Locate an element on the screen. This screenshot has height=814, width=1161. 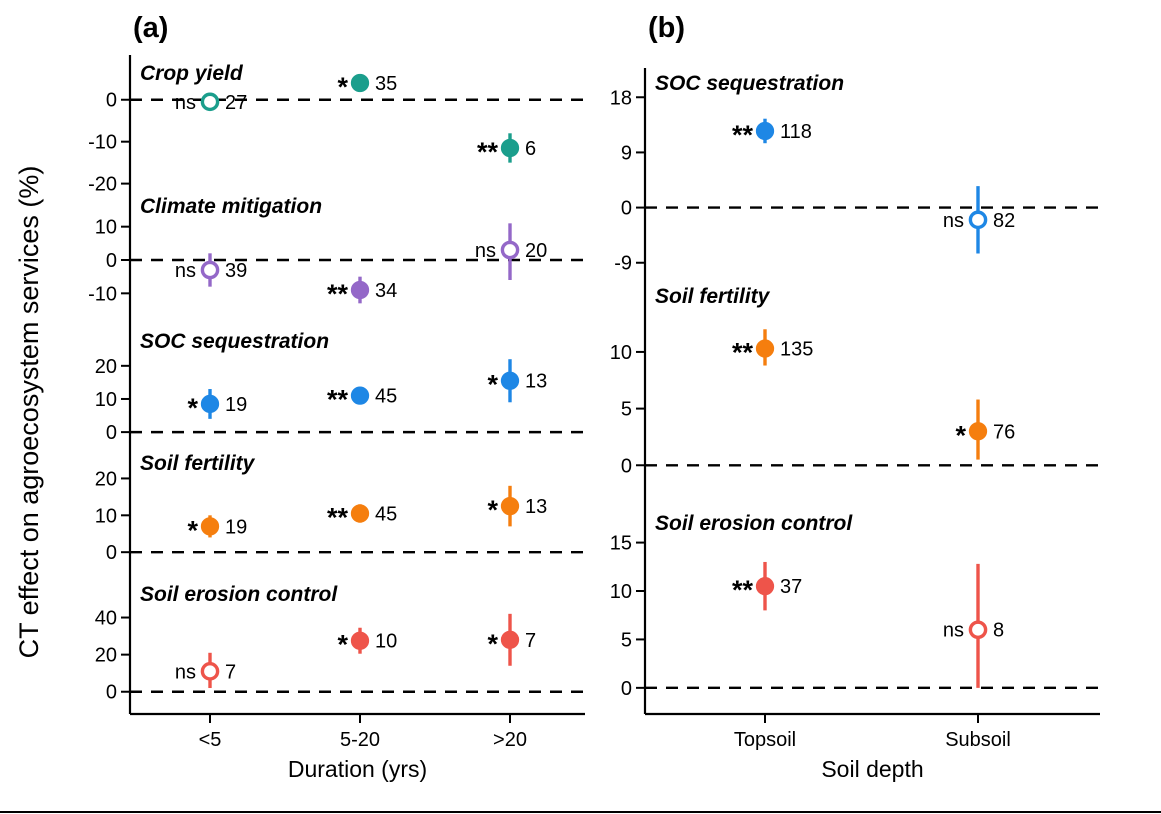
panel-a-label: (a) is located at coordinates (151, 28).